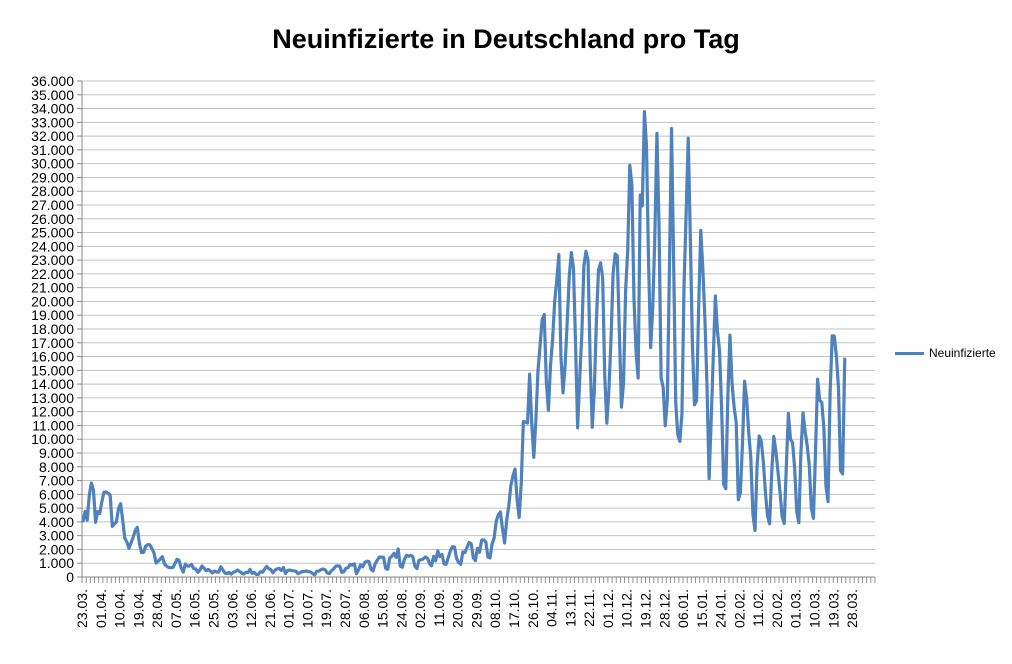 The height and width of the screenshot is (664, 1012). Describe the element at coordinates (52, 357) in the screenshot. I see `y-tick-label: 16.000` at that location.